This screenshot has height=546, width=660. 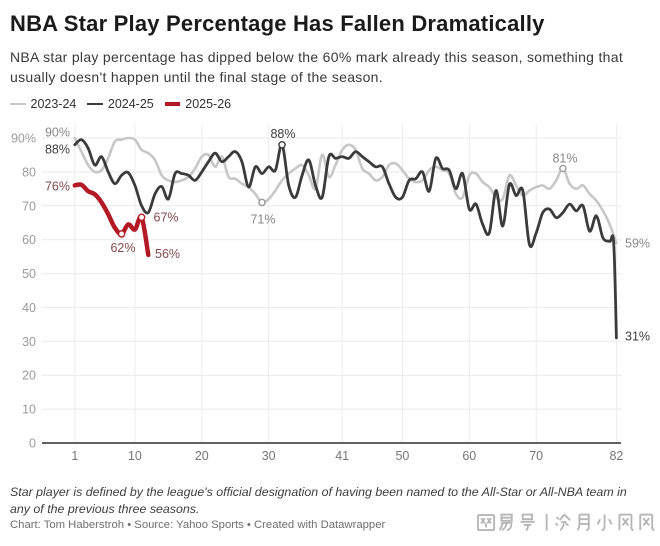 What do you see at coordinates (616, 456) in the screenshot?
I see `svg-text: 82` at bounding box center [616, 456].